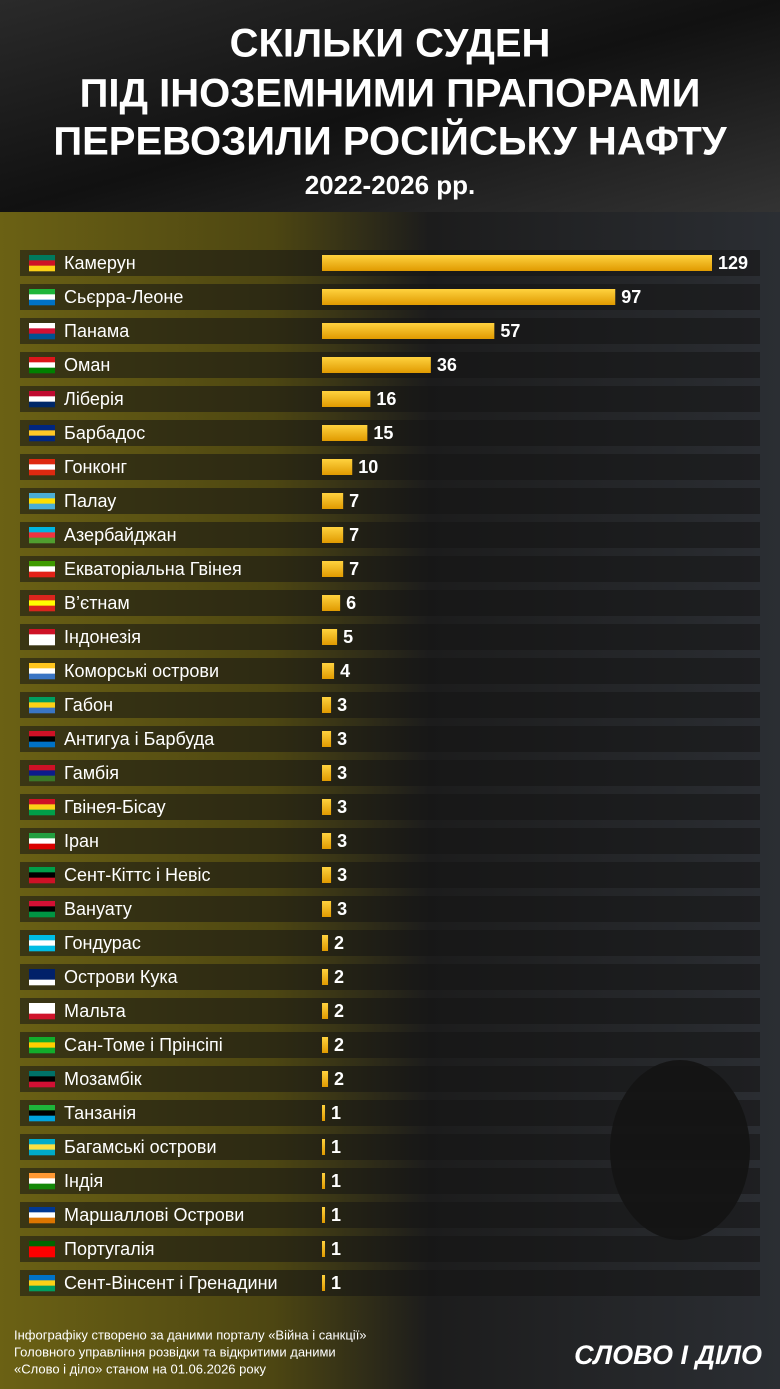 The height and width of the screenshot is (1389, 780). I want to click on title-line: ПЕРЕВОЗИЛИ РОСІЙСЬКУ НАФТУ, so click(390, 141).